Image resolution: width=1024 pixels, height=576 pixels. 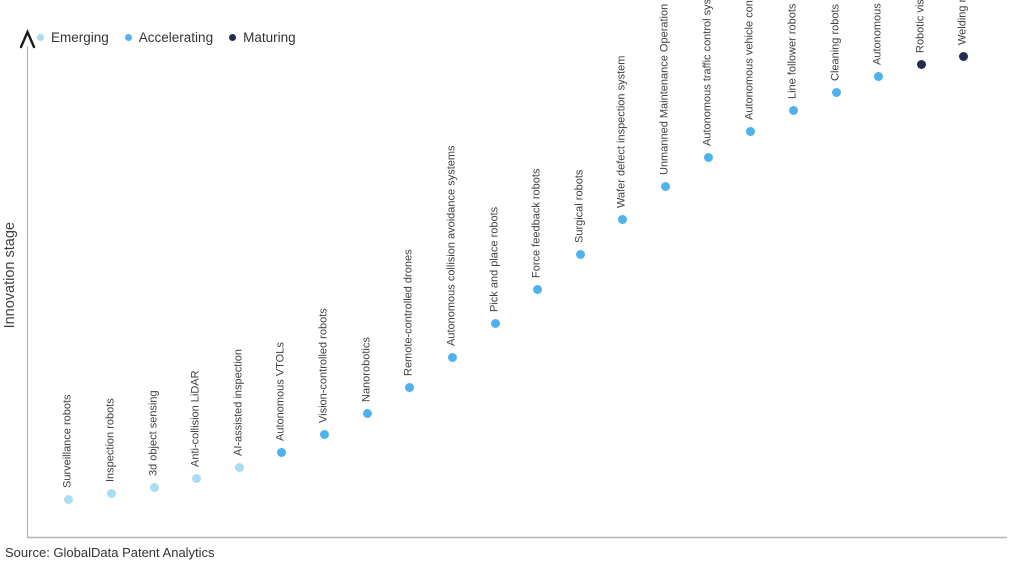 I want to click on data-point-label: Surgical robots, so click(x=579, y=206).